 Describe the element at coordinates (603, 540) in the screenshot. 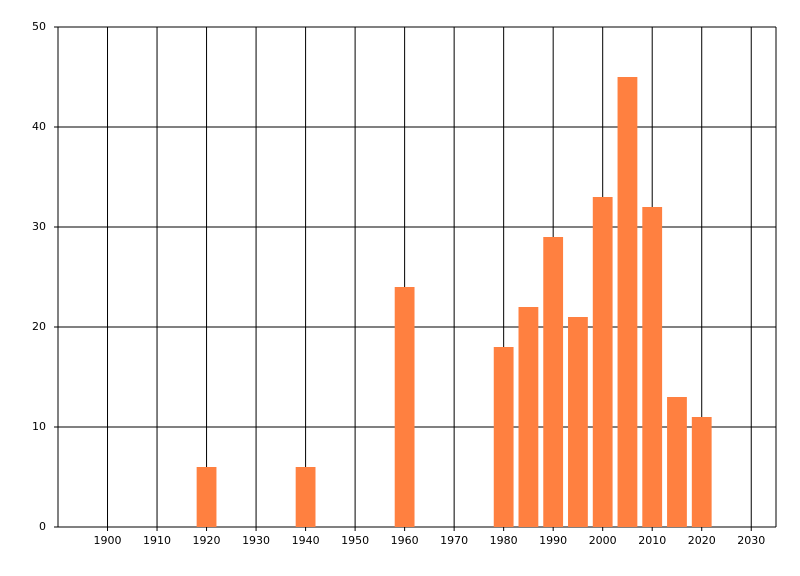

I see `x-tick-label: 2000` at that location.